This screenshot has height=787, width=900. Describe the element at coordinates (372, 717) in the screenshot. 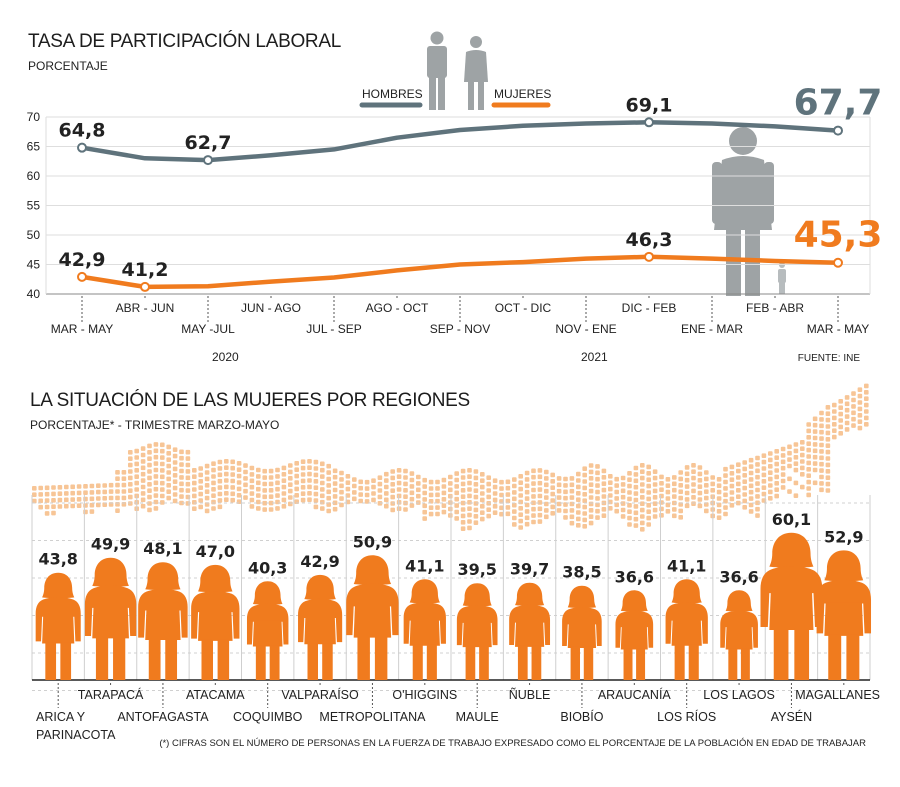

I see `region-name: METROPOLITANA` at that location.